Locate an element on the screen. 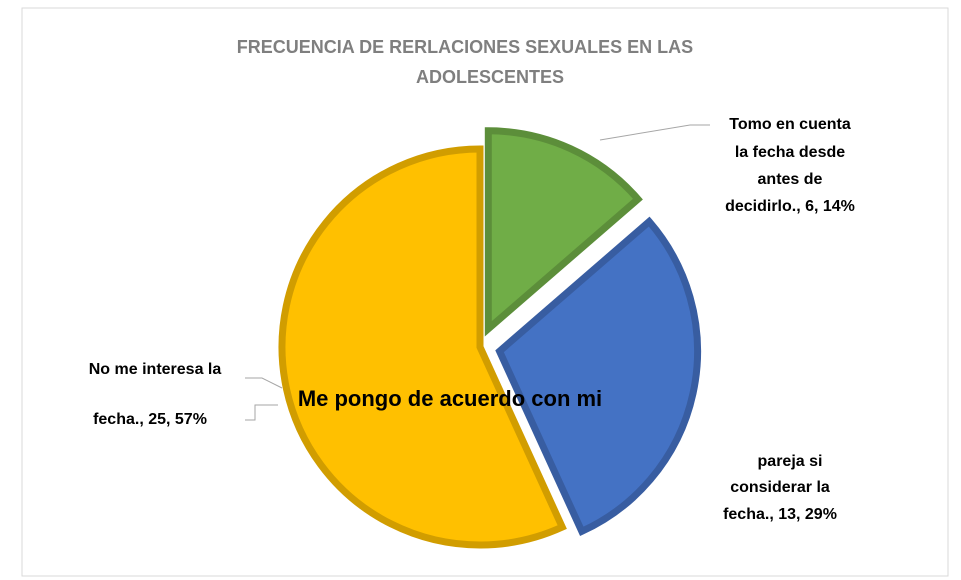 The image size is (961, 580). data-label: la fecha desde is located at coordinates (790, 152).